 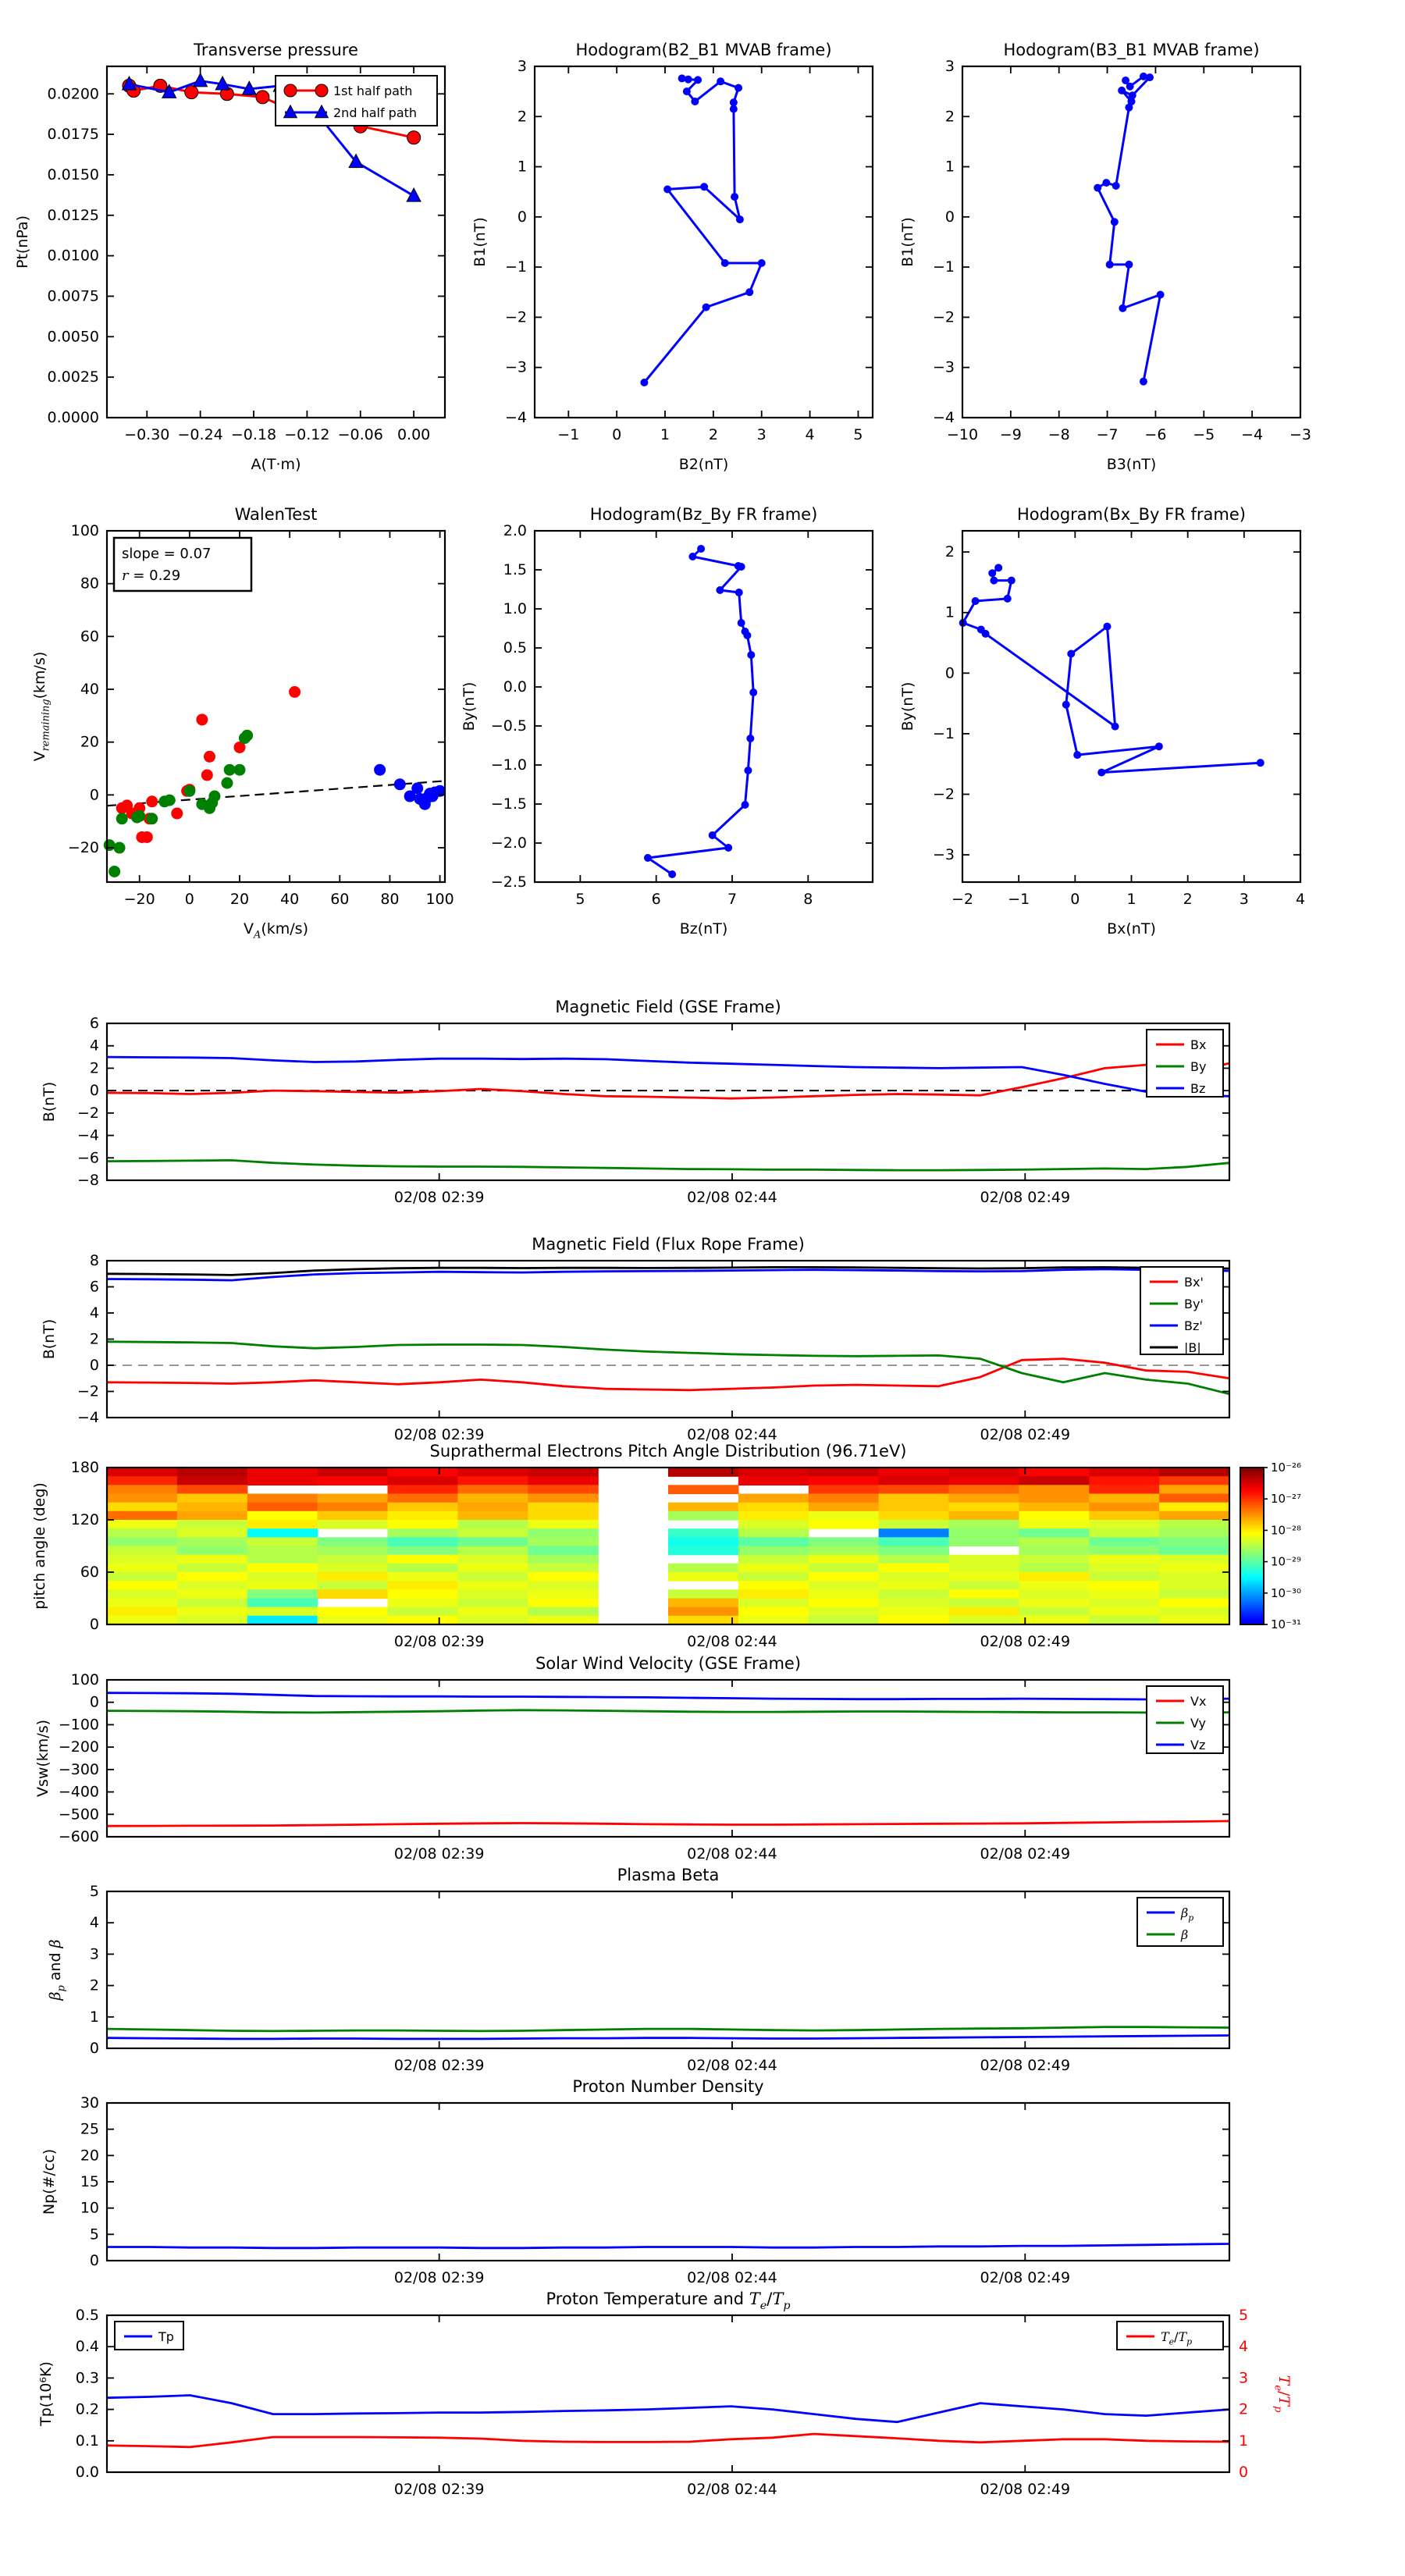 I want to click on y-tick-label: 0.1, so click(x=88, y=2441).